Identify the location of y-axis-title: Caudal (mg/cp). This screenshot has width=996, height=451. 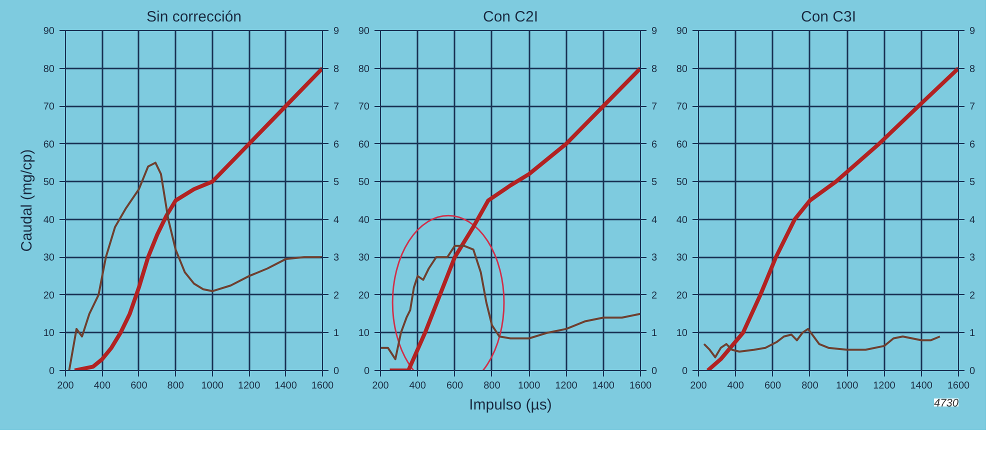
(27, 200).